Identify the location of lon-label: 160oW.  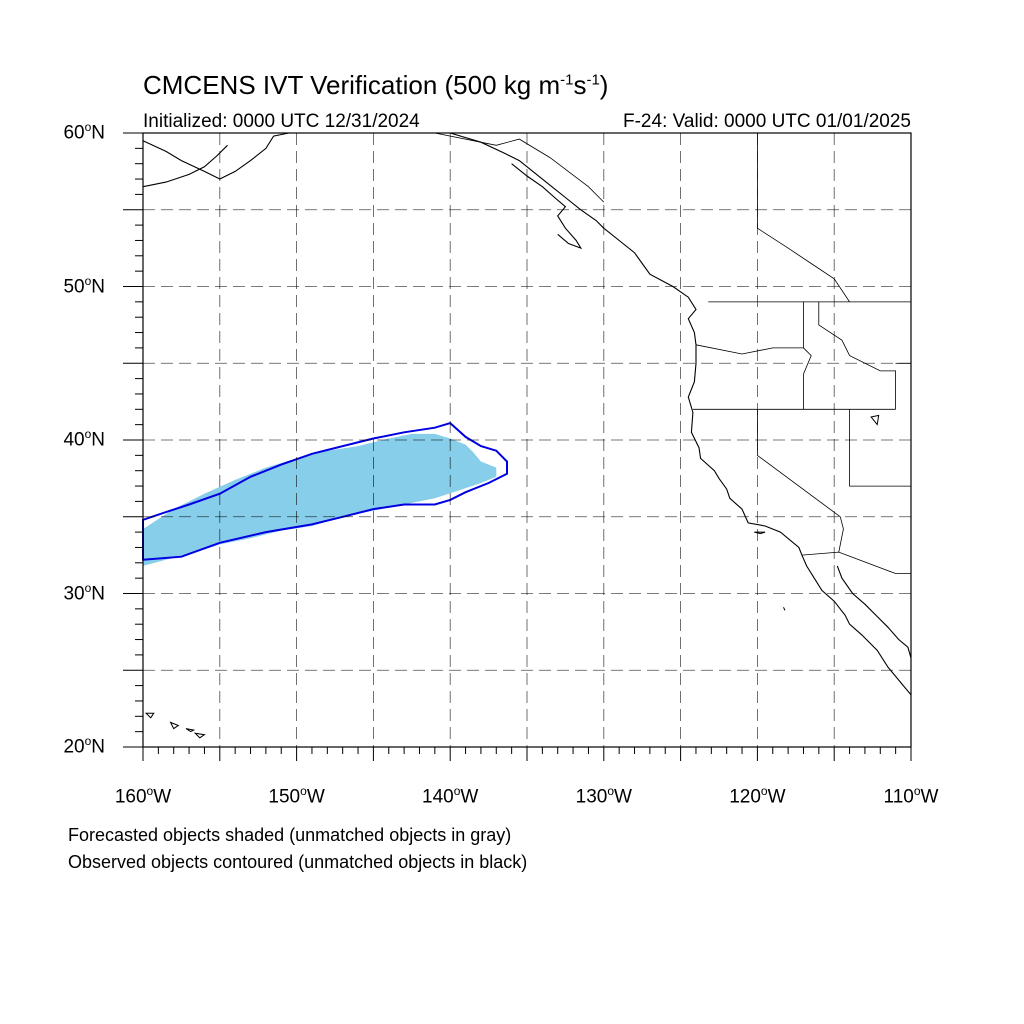
(143, 796).